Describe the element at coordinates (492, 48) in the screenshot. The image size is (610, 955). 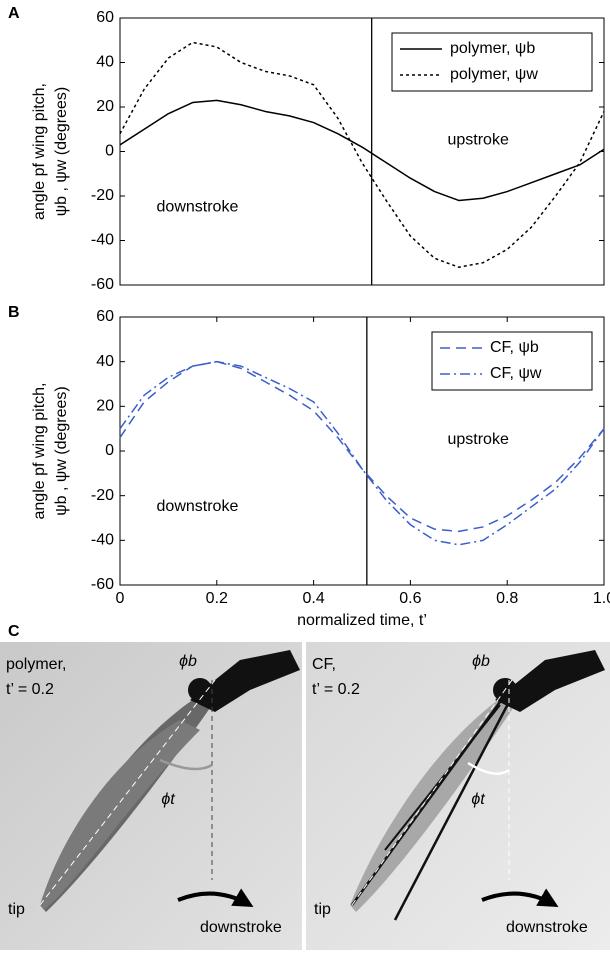
I see `legend-label: polymer, ψb` at that location.